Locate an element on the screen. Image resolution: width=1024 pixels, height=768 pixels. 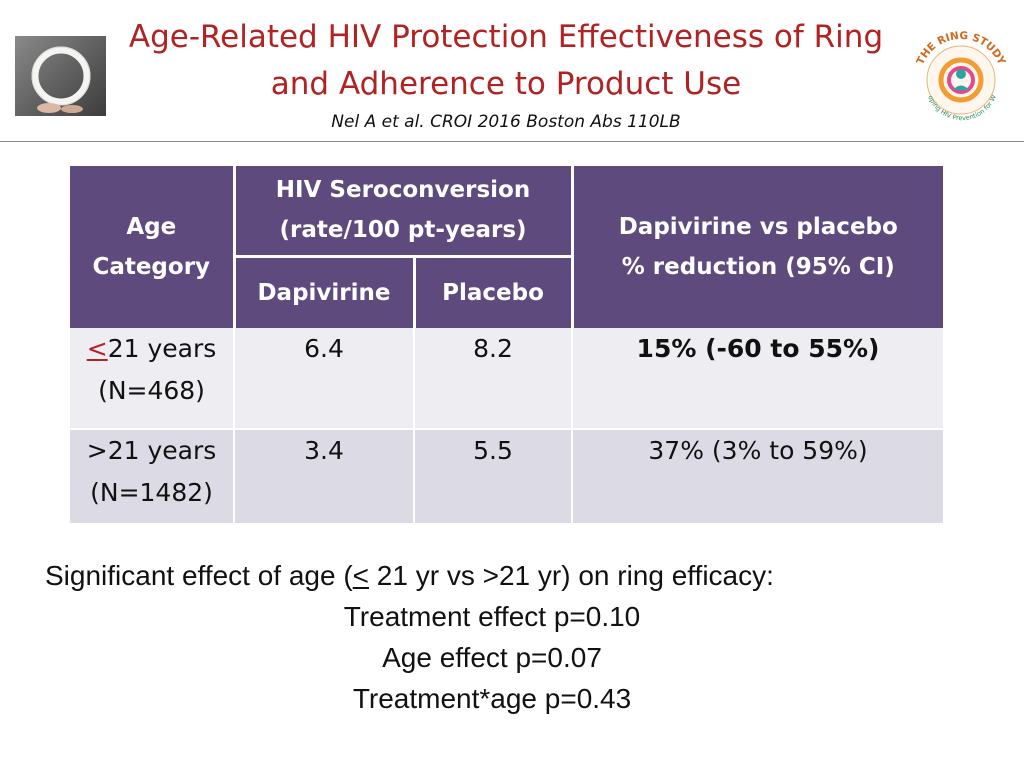
reduction-value: 15% (-60 to 55%) is located at coordinates (757, 378).